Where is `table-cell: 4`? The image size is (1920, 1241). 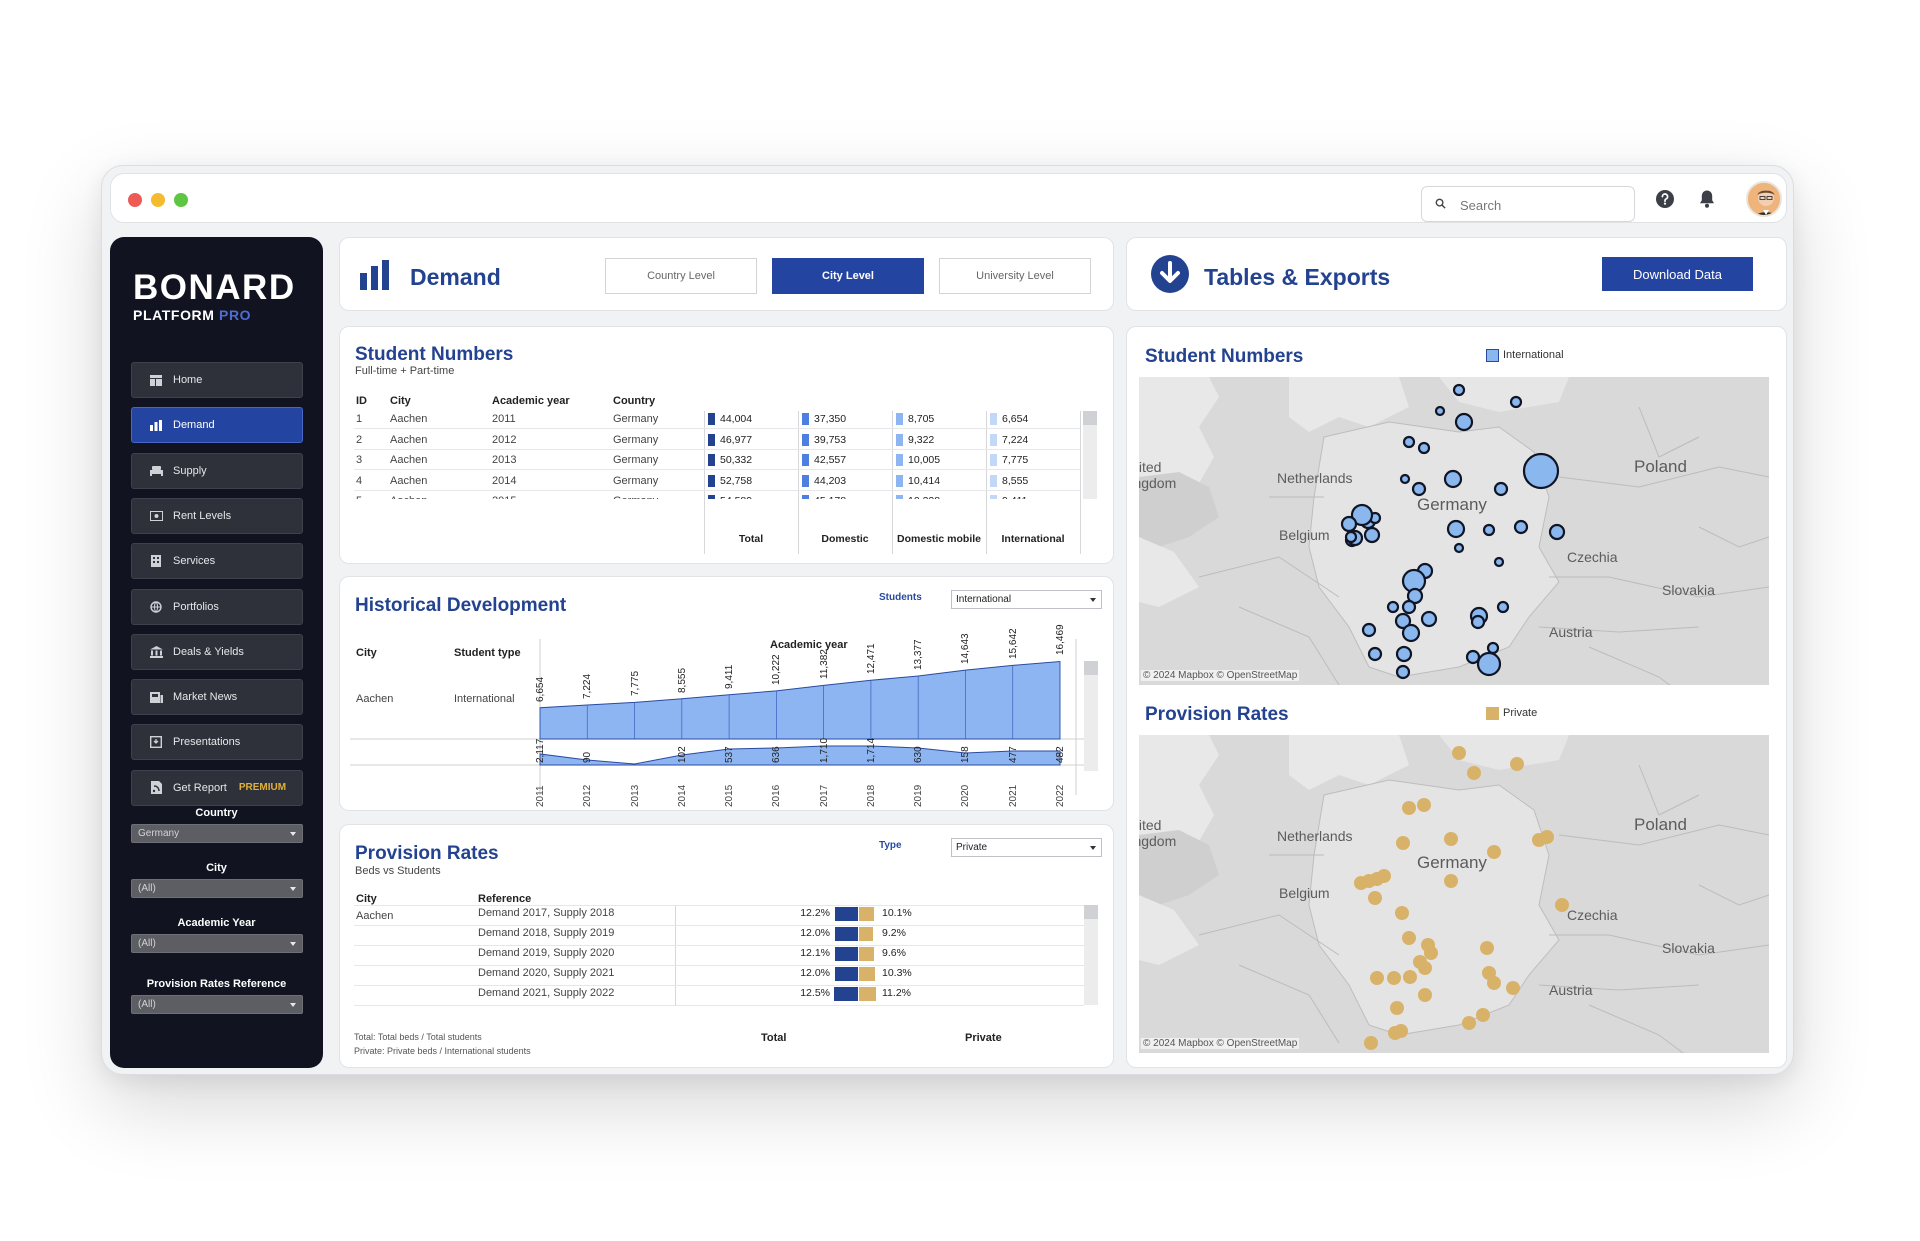 table-cell: 4 is located at coordinates (359, 480).